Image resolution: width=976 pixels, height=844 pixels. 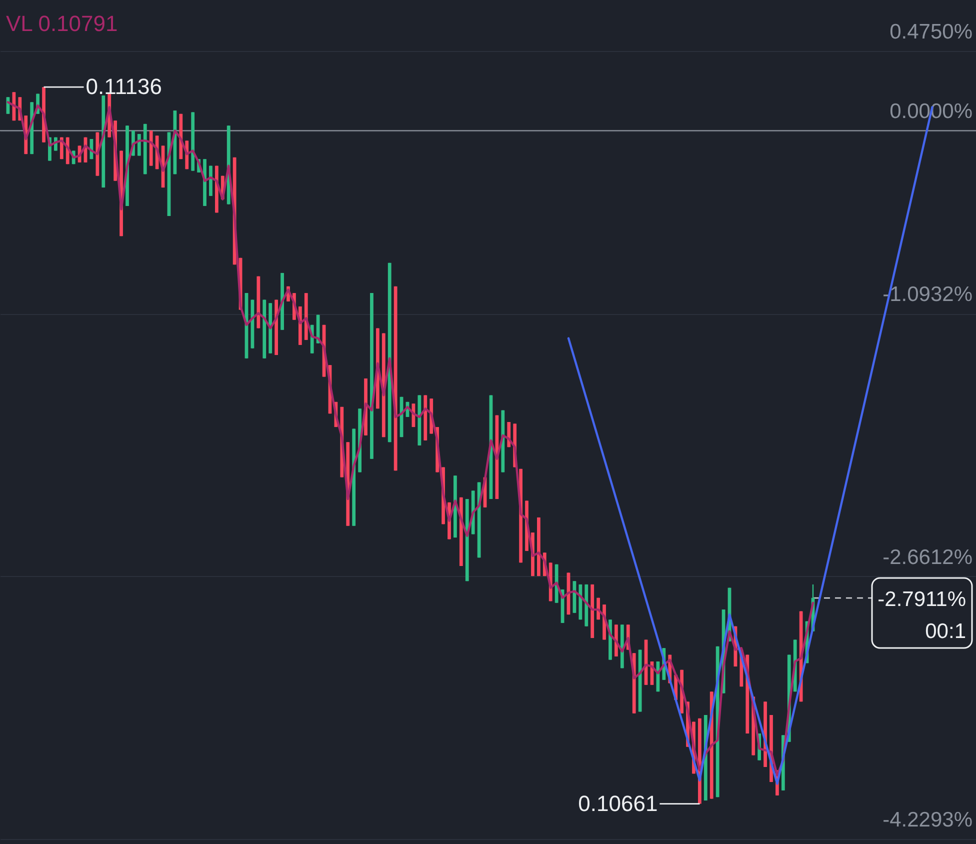 I want to click on y-tick-label: -2.6612%, so click(x=927, y=557).